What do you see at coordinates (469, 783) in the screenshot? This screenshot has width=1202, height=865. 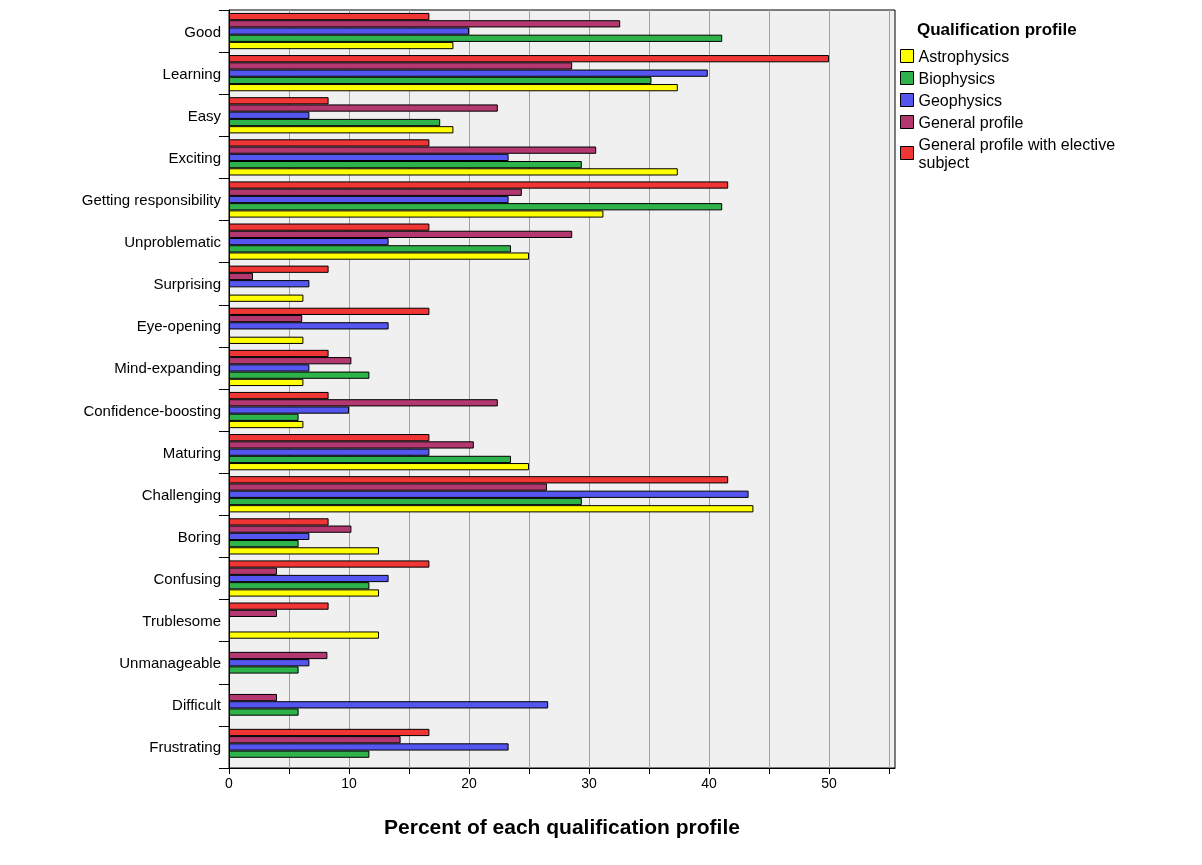 I see `x-tick-label: 20` at bounding box center [469, 783].